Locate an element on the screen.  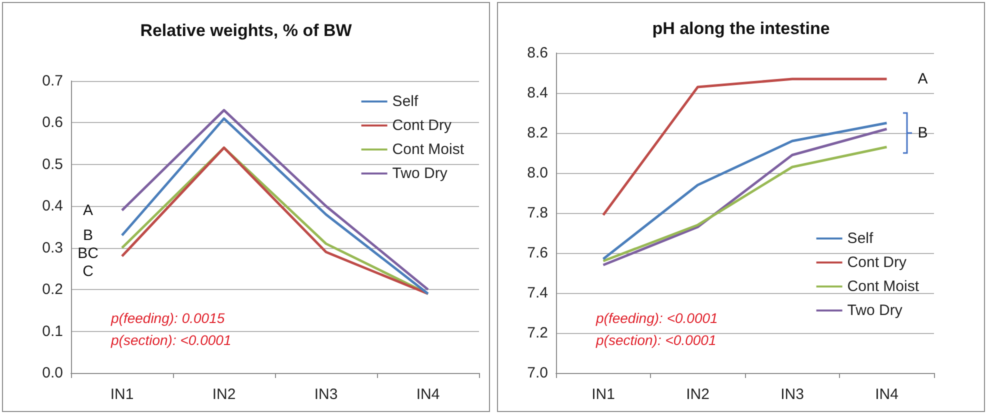
chart-title: pH along the intestine is located at coordinates (741, 28).